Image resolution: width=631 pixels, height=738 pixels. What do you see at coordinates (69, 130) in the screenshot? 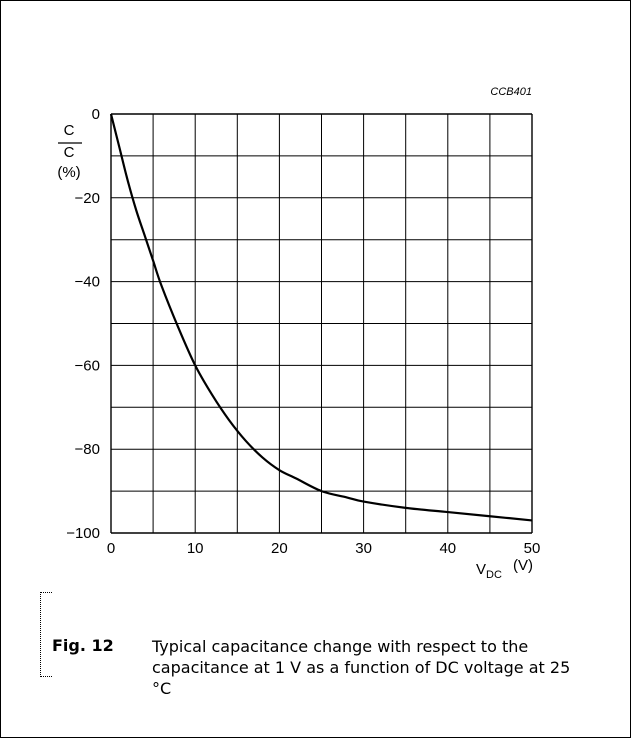
I see `y-axis-label-top: C` at bounding box center [69, 130].